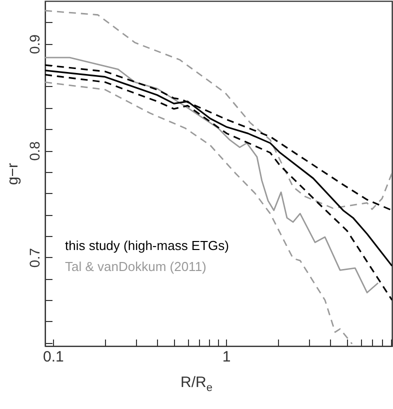  I want to click on y-tick-label: 0.7, so click(34, 258).